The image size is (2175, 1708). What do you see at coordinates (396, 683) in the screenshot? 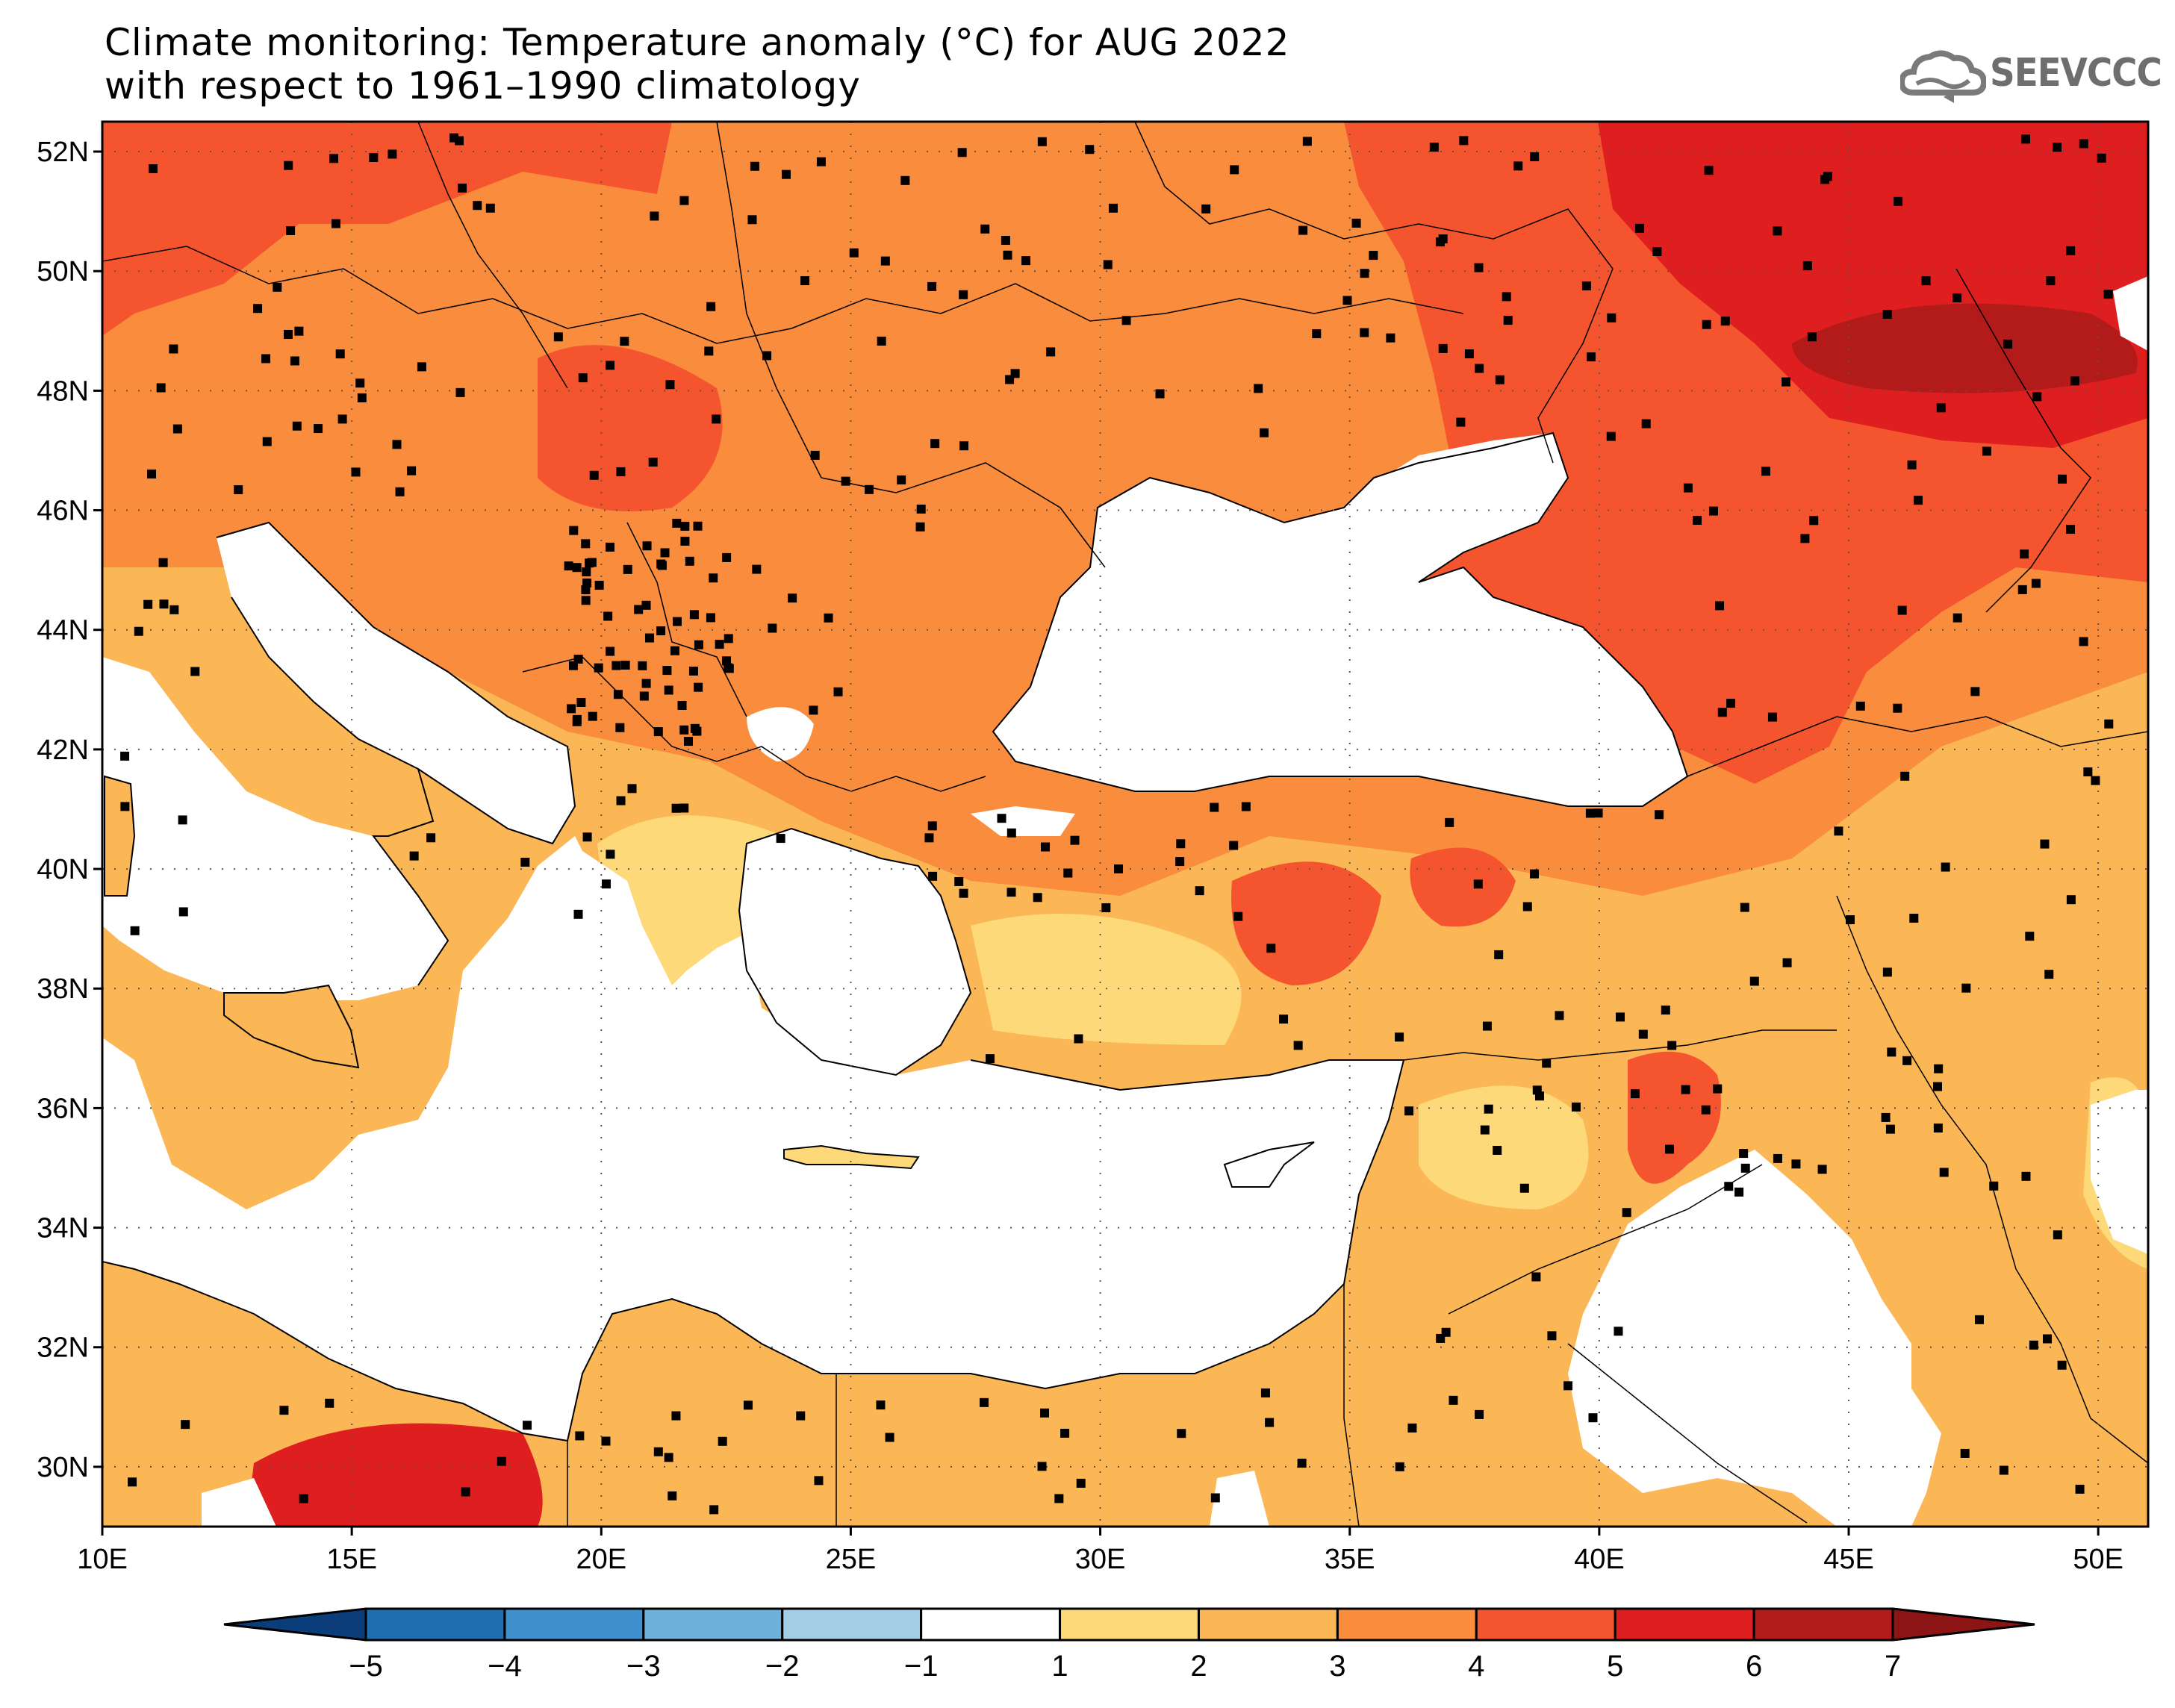
I see `sea-adriatic` at bounding box center [396, 683].